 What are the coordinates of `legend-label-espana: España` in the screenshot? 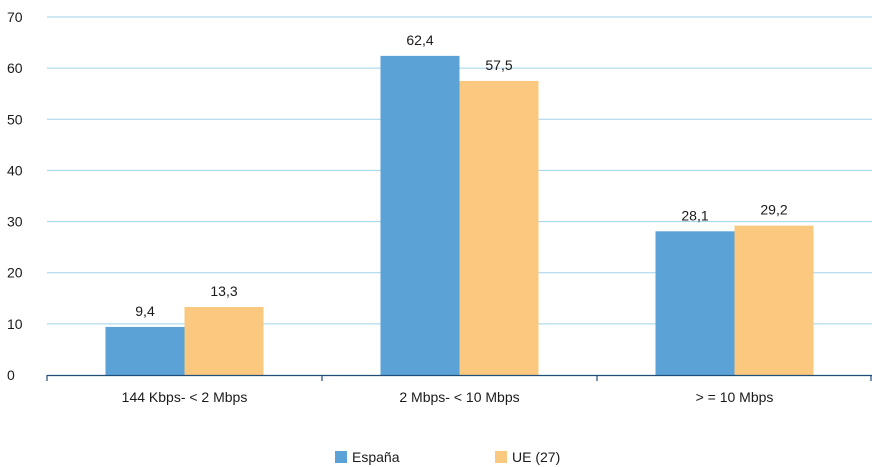 It's located at (376, 457).